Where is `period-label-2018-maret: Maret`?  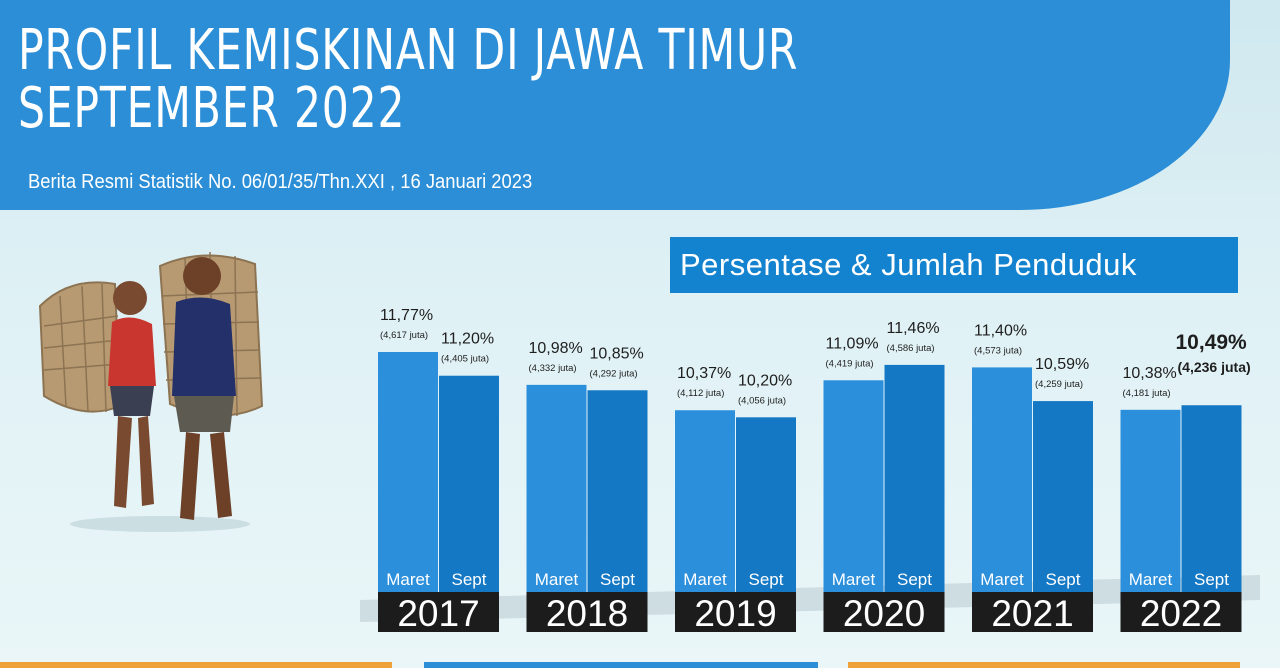 period-label-2018-maret: Maret is located at coordinates (557, 579).